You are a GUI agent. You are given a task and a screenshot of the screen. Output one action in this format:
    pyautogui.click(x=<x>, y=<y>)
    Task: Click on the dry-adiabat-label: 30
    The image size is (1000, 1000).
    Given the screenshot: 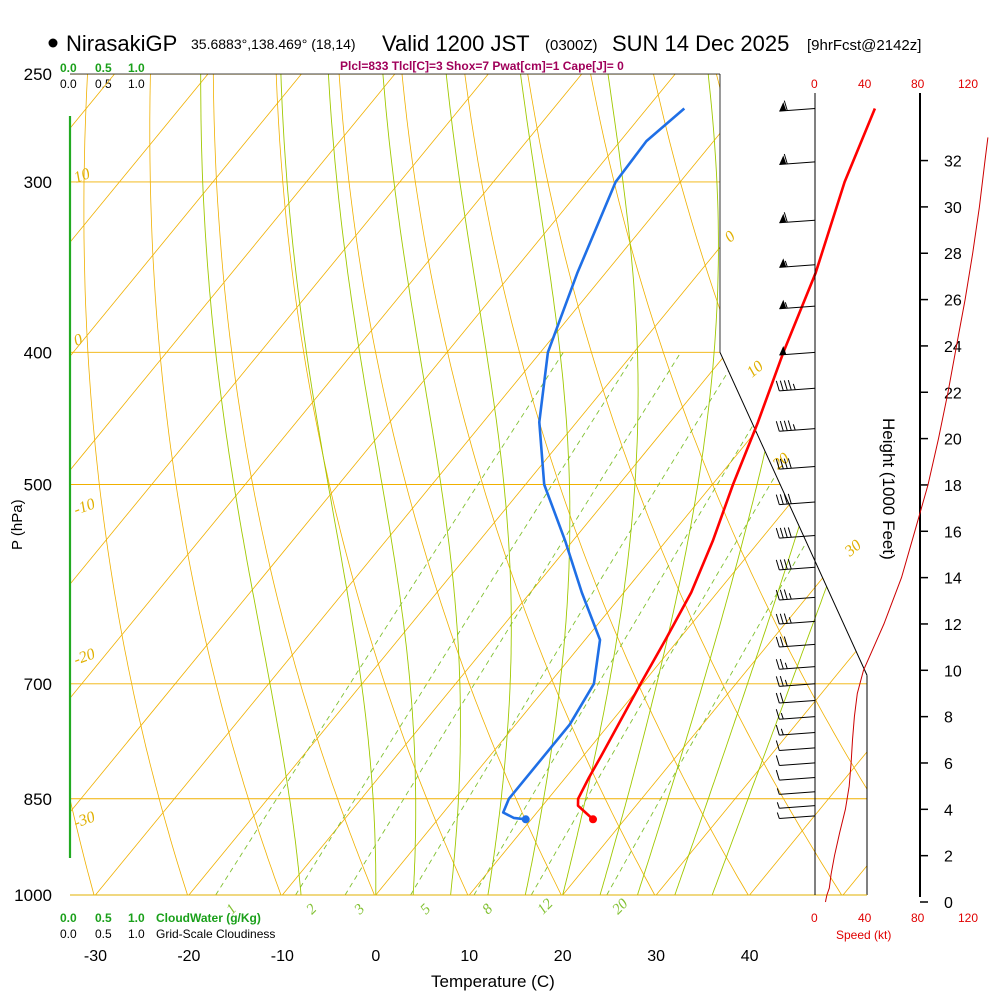 What is the action you would take?
    pyautogui.click(x=853, y=549)
    